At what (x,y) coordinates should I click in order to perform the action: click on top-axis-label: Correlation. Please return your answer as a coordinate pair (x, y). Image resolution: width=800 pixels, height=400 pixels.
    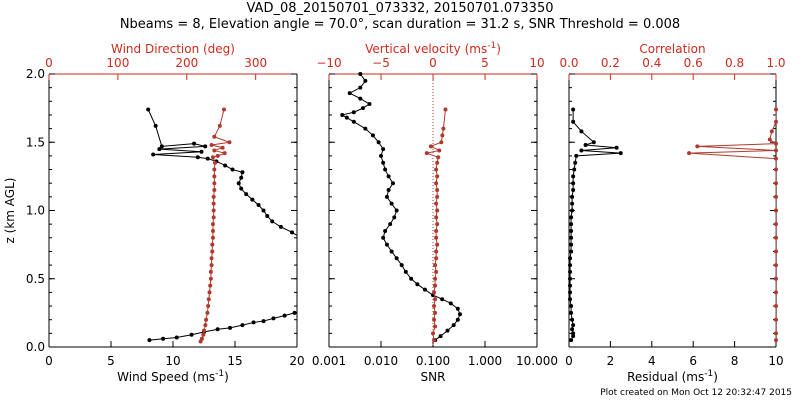
    Looking at the image, I should click on (672, 49).